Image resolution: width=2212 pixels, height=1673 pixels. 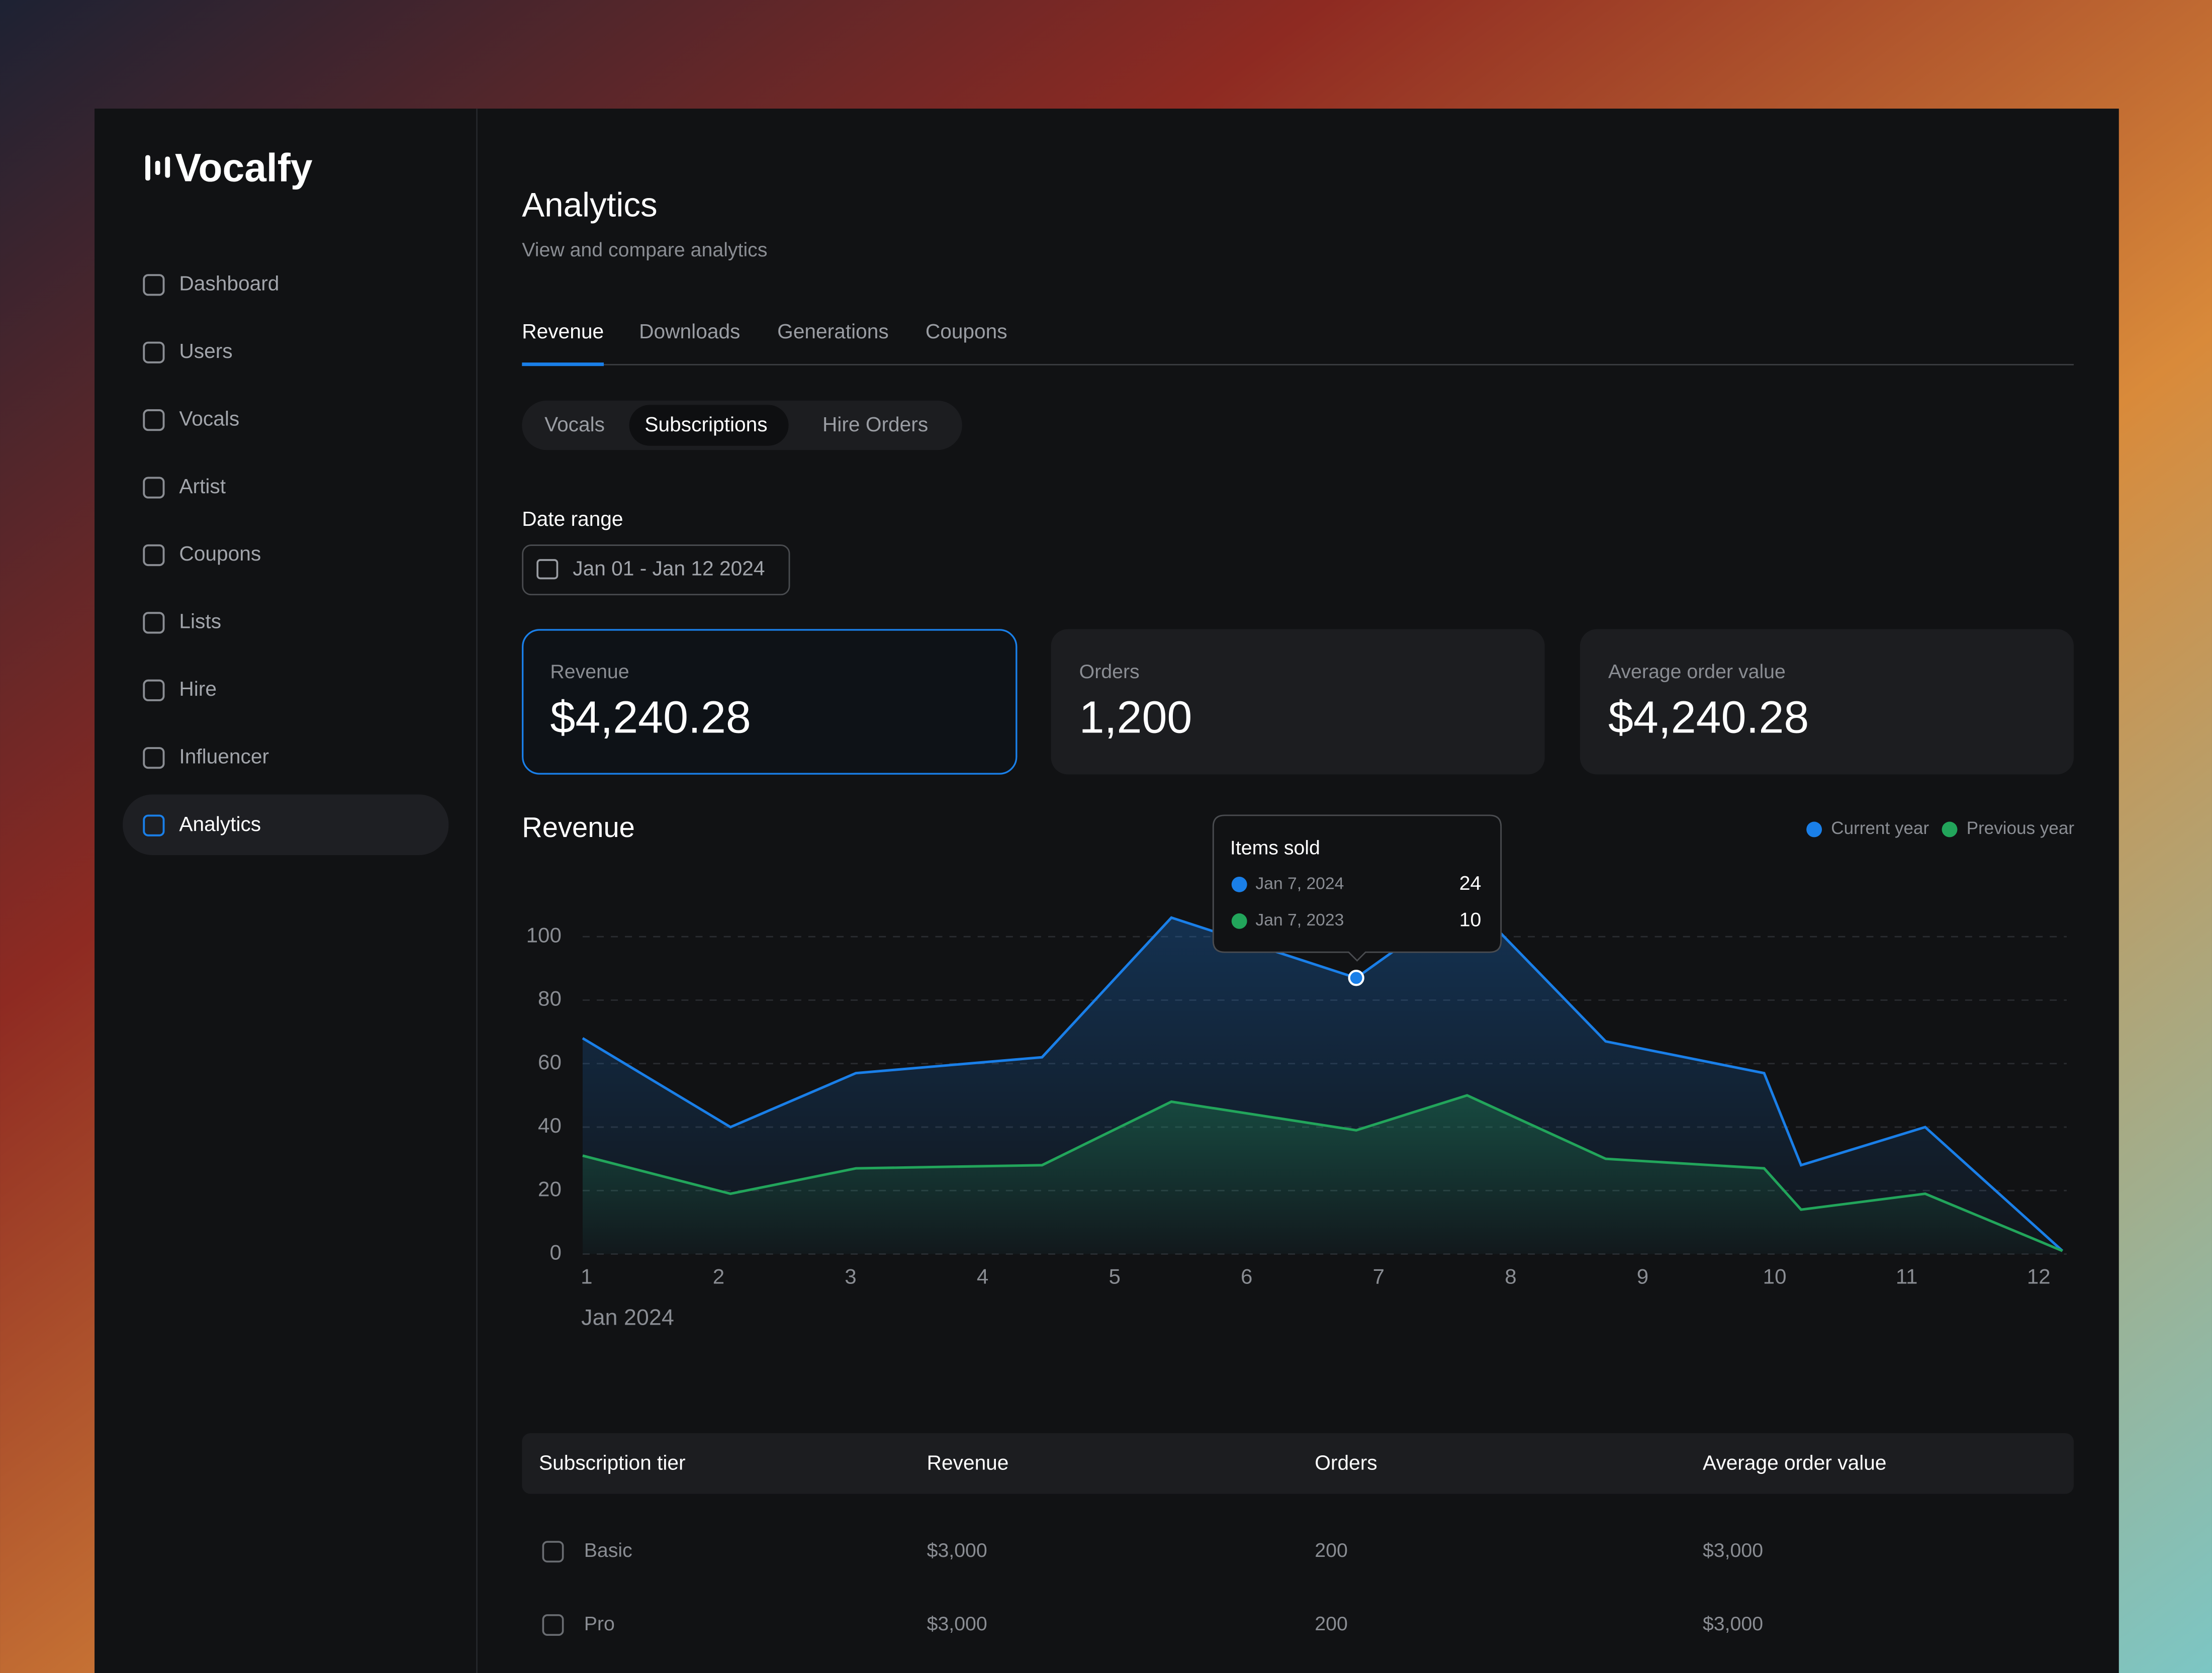 What do you see at coordinates (1299, 883) in the screenshot?
I see `tooltip-label: Jan 7, 2024` at bounding box center [1299, 883].